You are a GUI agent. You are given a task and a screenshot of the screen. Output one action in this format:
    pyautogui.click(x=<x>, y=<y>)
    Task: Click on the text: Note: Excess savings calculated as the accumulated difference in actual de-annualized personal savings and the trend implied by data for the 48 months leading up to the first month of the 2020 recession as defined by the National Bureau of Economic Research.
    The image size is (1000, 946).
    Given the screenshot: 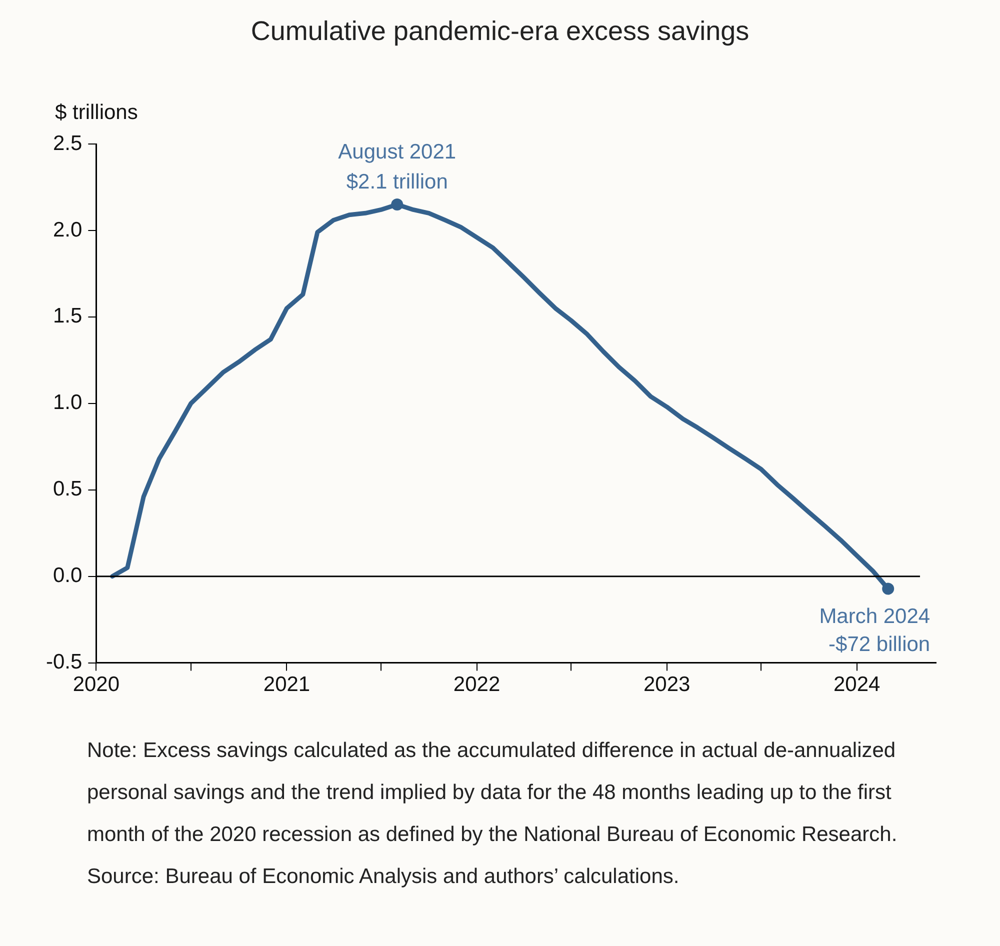 What is the action you would take?
    pyautogui.click(x=492, y=793)
    